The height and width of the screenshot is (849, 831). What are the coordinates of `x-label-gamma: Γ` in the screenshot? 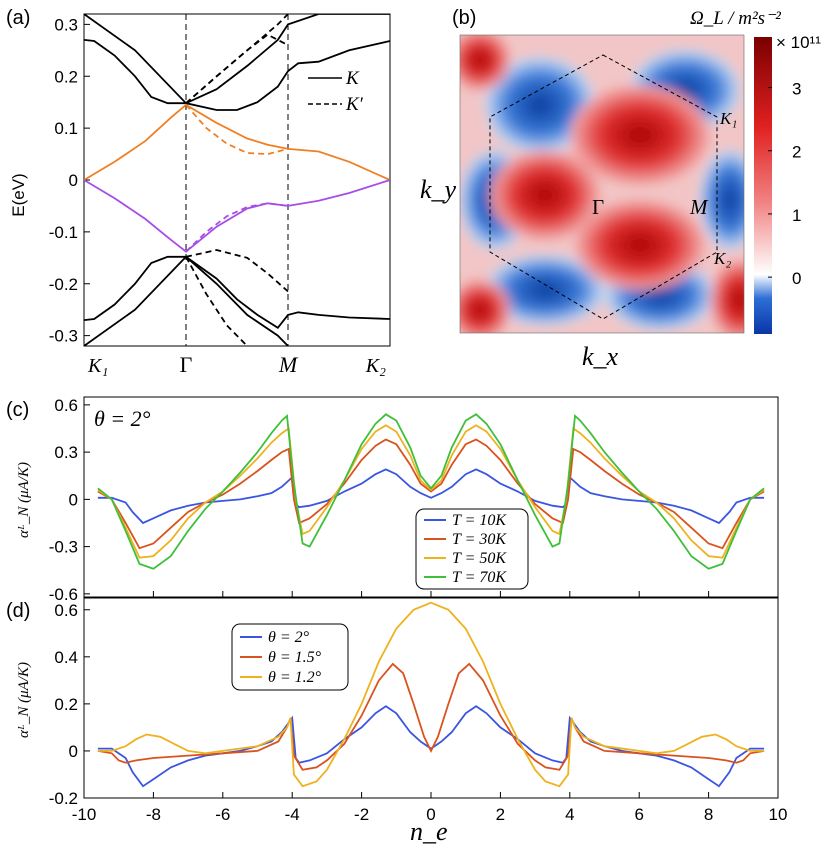 It's located at (186, 364).